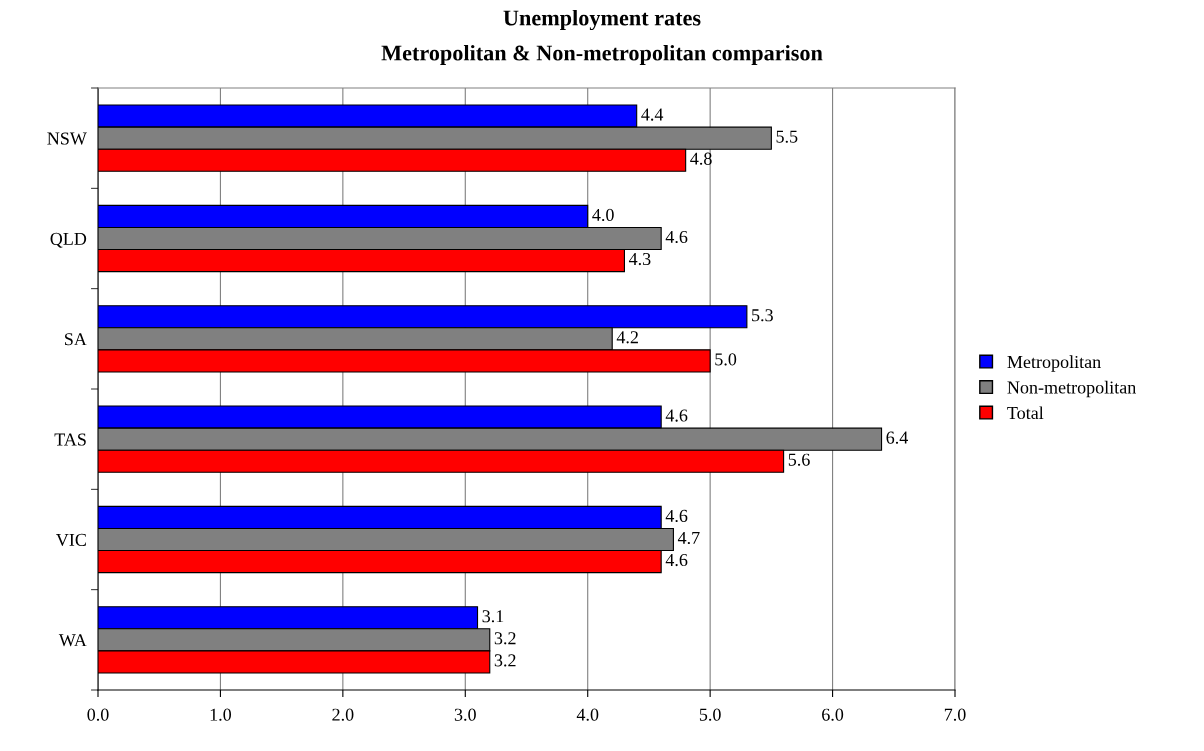 This screenshot has height=751, width=1204. I want to click on legend-label: Total, so click(1025, 413).